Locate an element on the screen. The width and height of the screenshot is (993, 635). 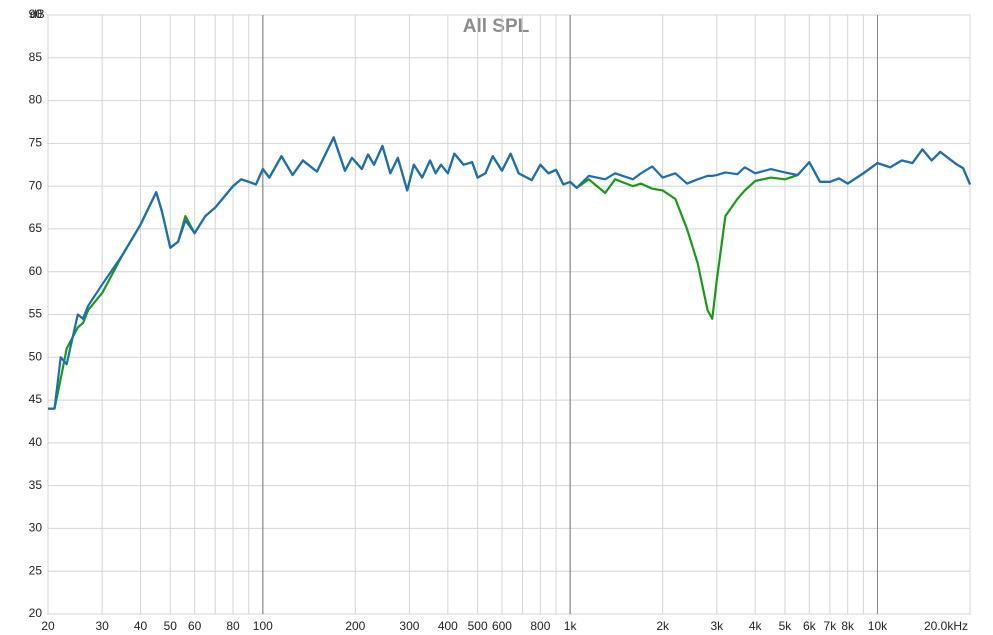
x-tick-label: 8k is located at coordinates (848, 626).